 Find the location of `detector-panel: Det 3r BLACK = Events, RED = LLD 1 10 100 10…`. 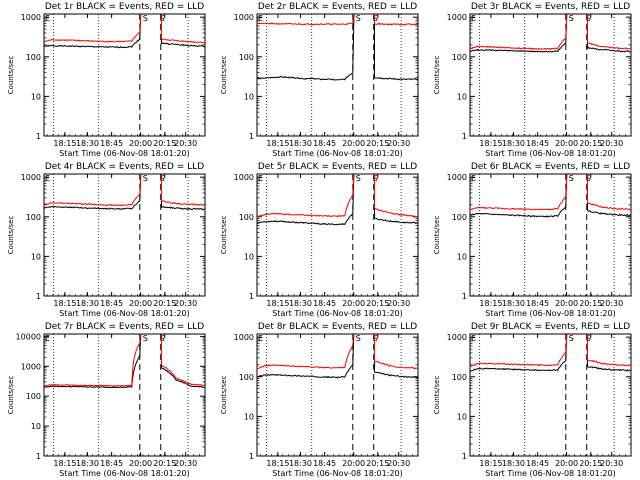

detector-panel: Det 3r BLACK = Events, RED = LLD 1 10 100 10… is located at coordinates (532, 80).